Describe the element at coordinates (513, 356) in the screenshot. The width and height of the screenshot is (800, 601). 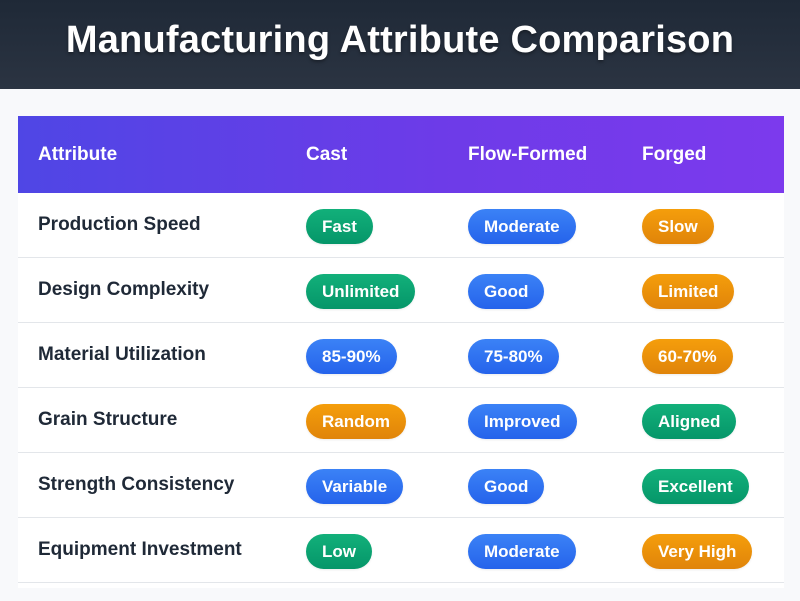
I see `flow-formed-value-badge: 75-80%` at that location.